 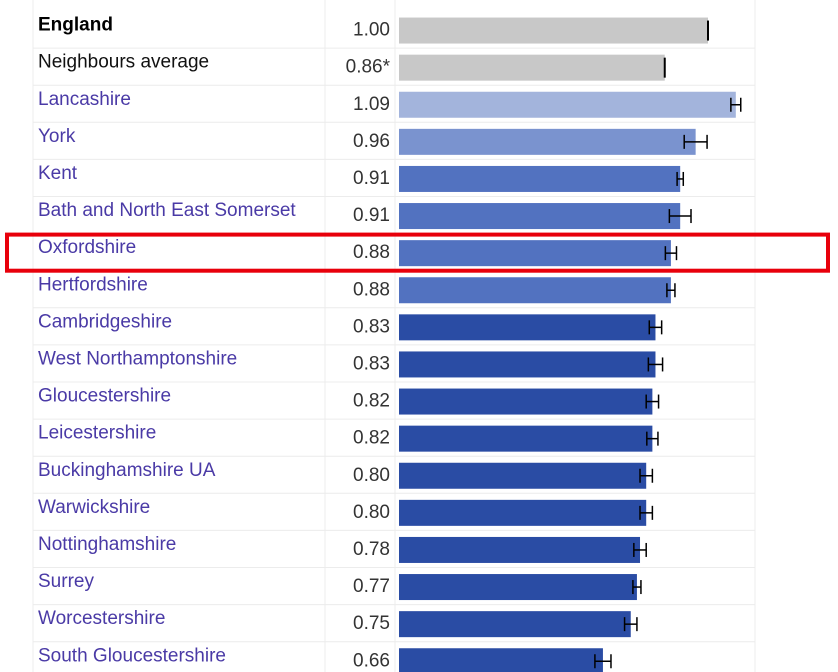 I want to click on area-name: West Northamptonshire, so click(x=137, y=358).